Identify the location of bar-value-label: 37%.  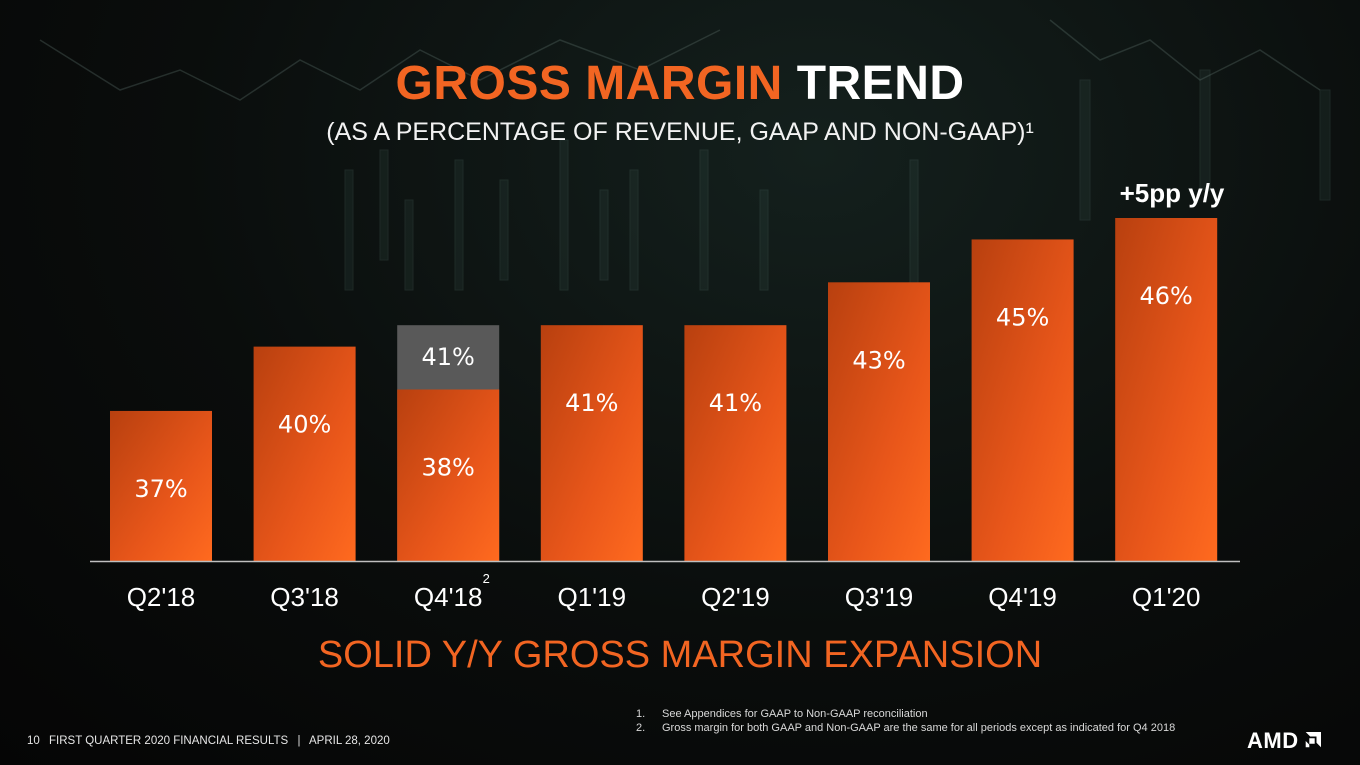
(160, 489).